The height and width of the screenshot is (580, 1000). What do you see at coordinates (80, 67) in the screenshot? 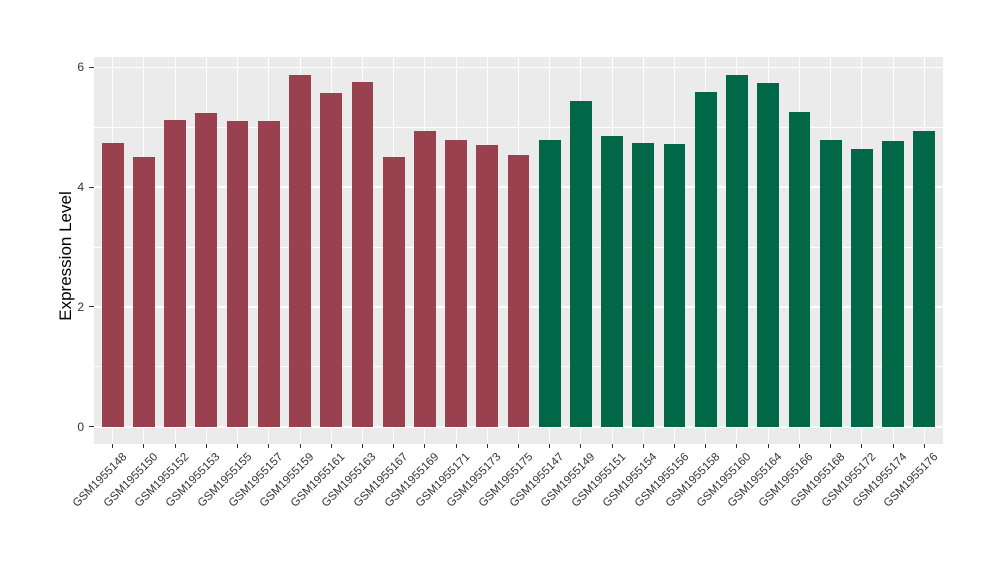
I see `y-tick-label: 6` at bounding box center [80, 67].